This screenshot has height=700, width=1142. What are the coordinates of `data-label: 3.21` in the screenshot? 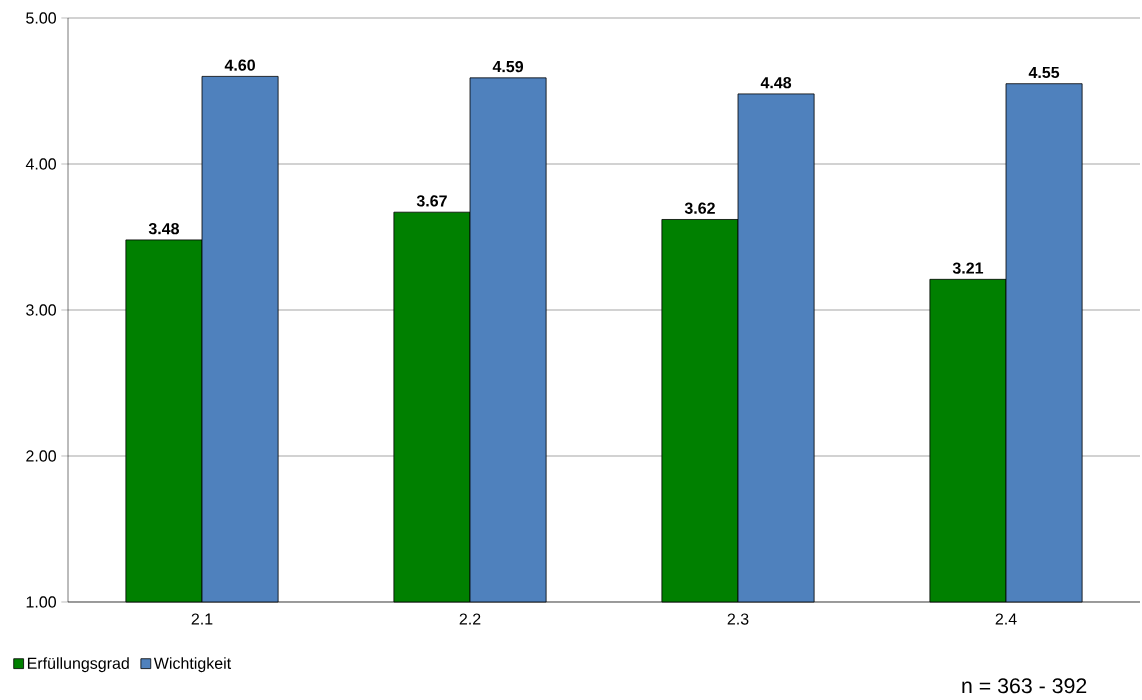 It's located at (968, 268).